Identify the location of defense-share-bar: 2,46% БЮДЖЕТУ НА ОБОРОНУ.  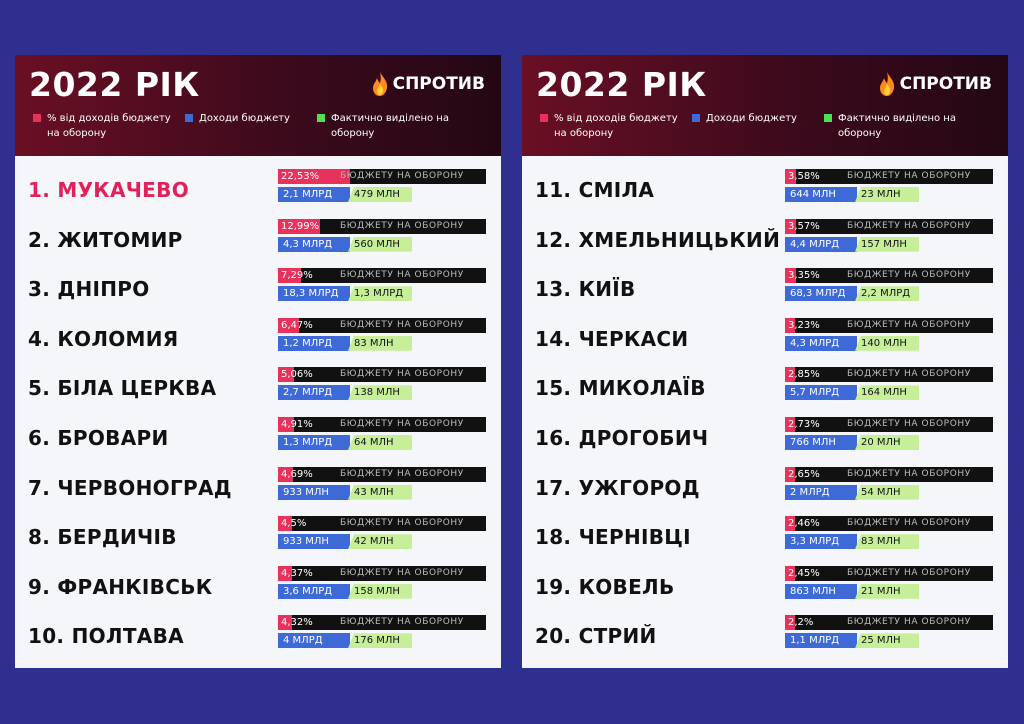
(889, 524).